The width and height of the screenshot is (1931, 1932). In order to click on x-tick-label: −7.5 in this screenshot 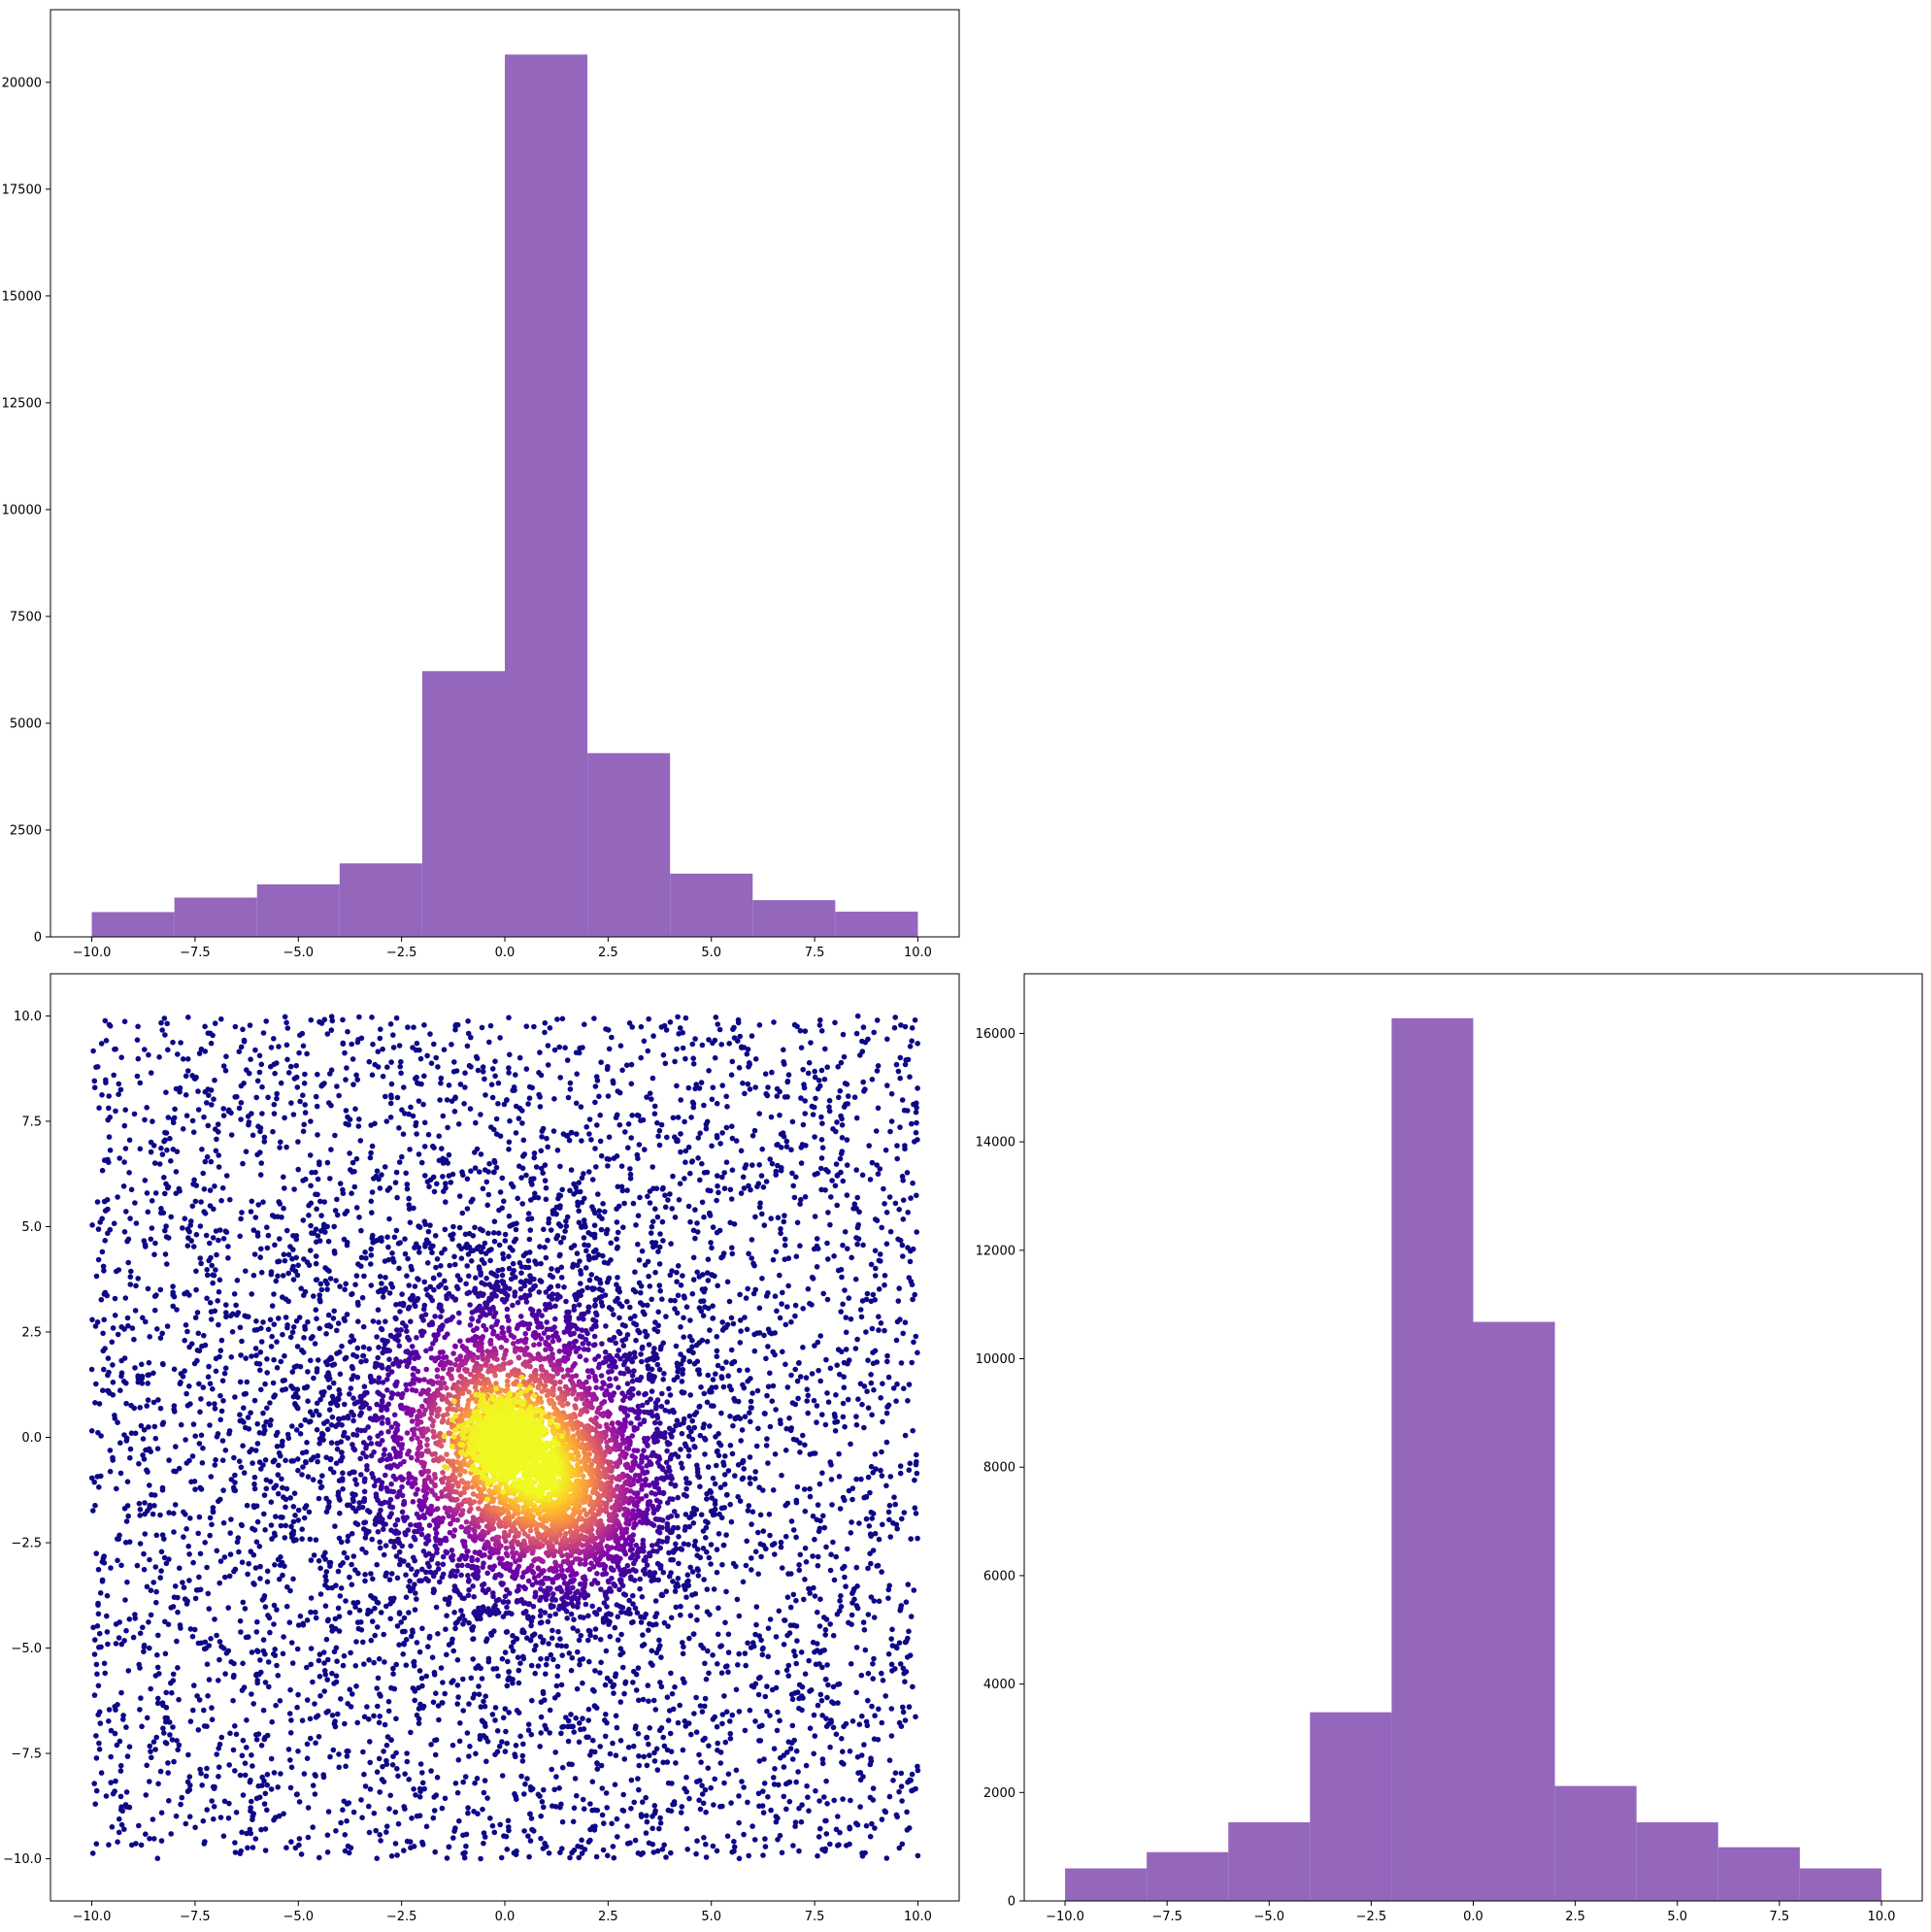, I will do `click(195, 953)`.